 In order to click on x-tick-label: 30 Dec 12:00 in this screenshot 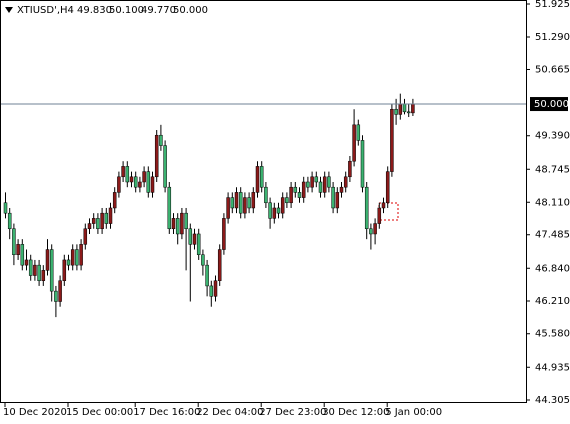, I will do `click(355, 412)`.